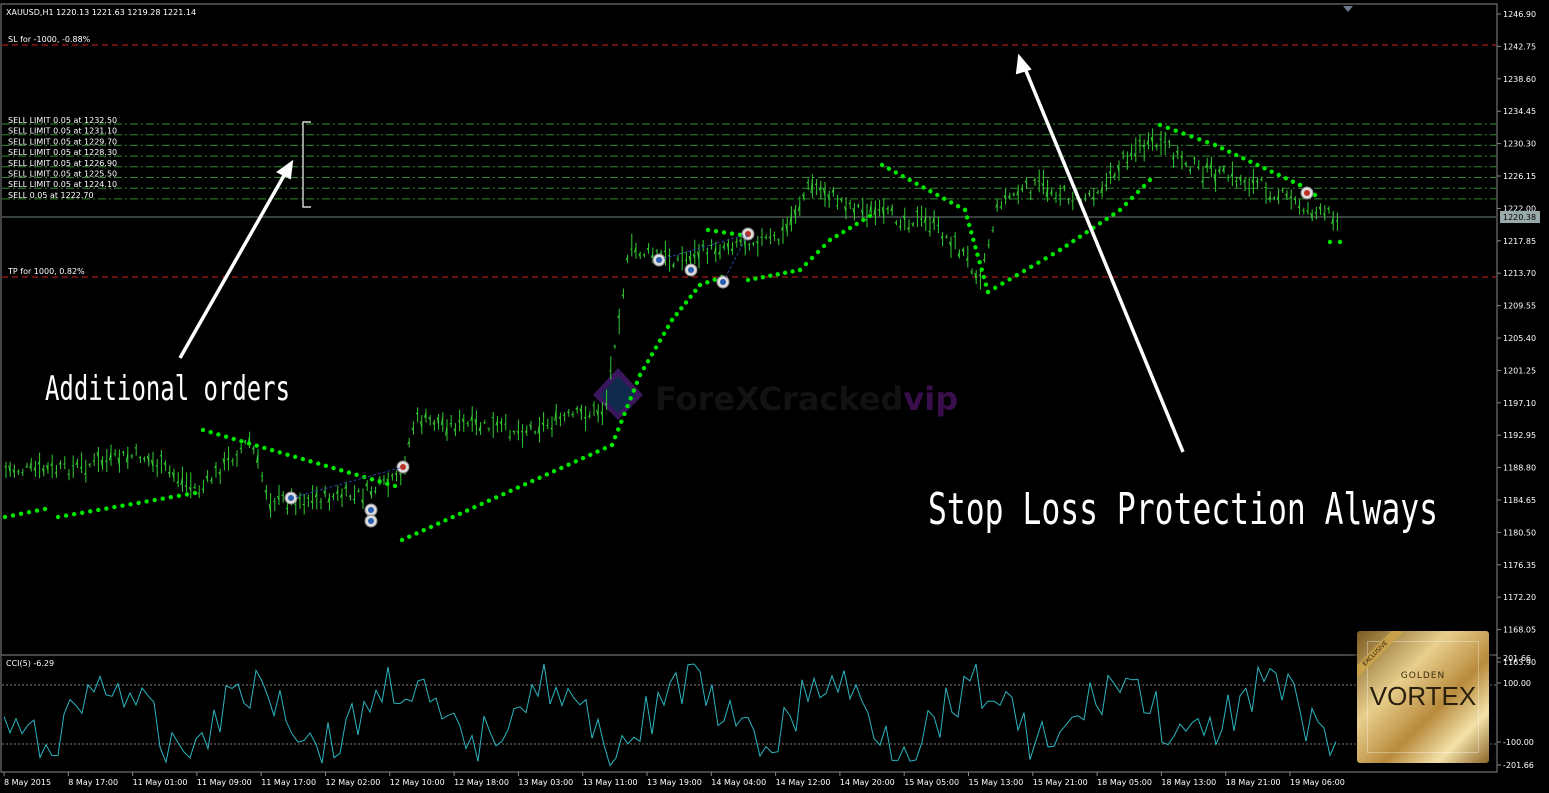 The height and width of the screenshot is (793, 1549). What do you see at coordinates (1519, 46) in the screenshot?
I see `price-tick: 1242.75` at bounding box center [1519, 46].